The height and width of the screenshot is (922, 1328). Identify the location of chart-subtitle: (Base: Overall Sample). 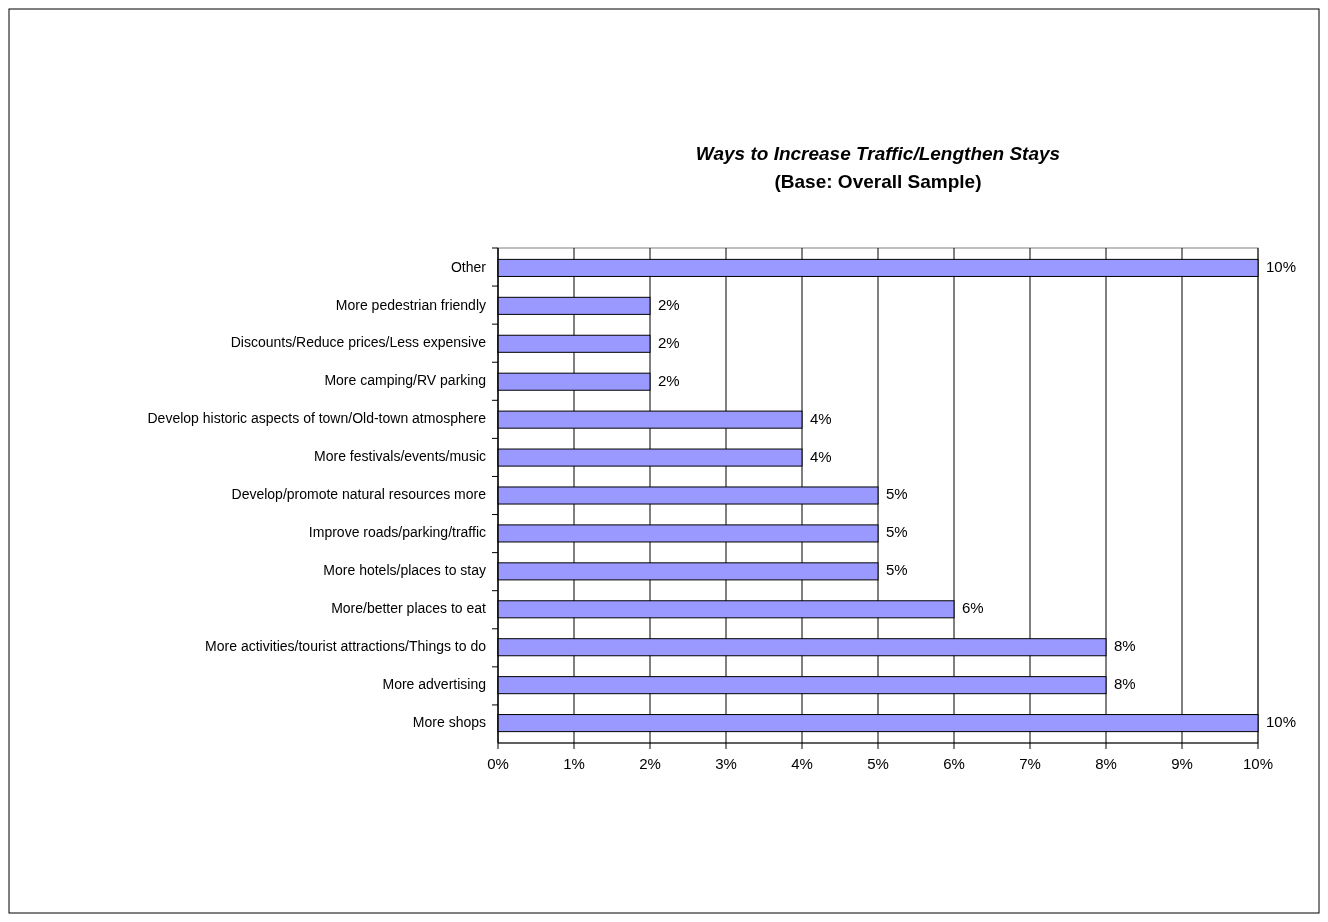
(878, 181).